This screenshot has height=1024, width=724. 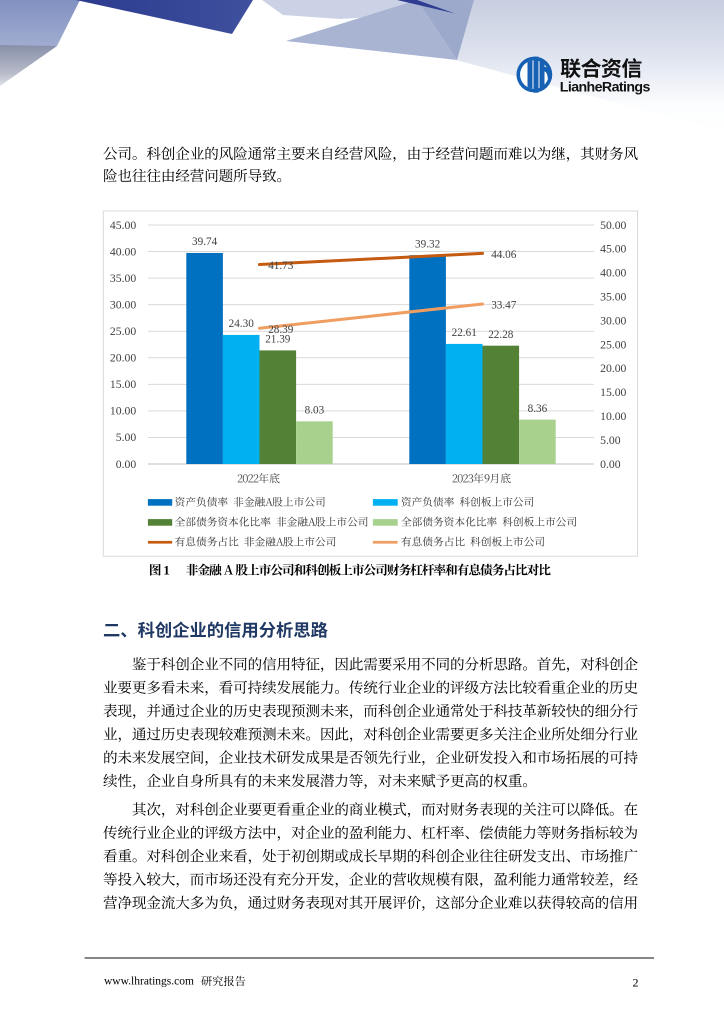 I want to click on svg-text: 22.61, so click(x=464, y=333).